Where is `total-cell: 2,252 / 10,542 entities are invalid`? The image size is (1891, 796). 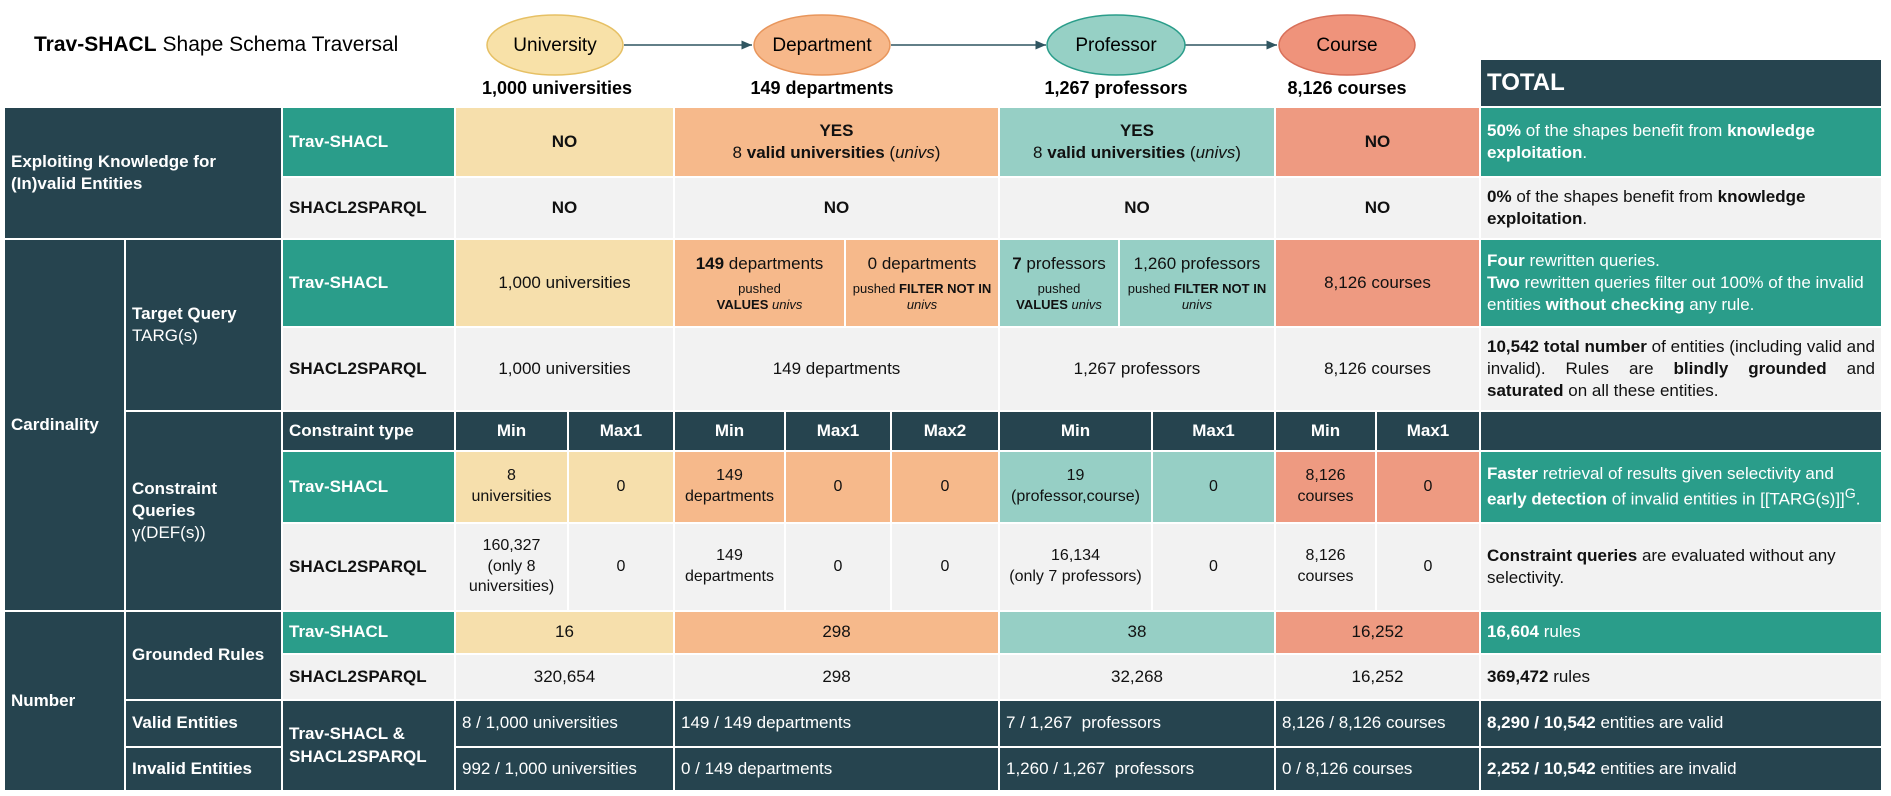
total-cell: 2,252 / 10,542 entities are invalid is located at coordinates (1681, 769).